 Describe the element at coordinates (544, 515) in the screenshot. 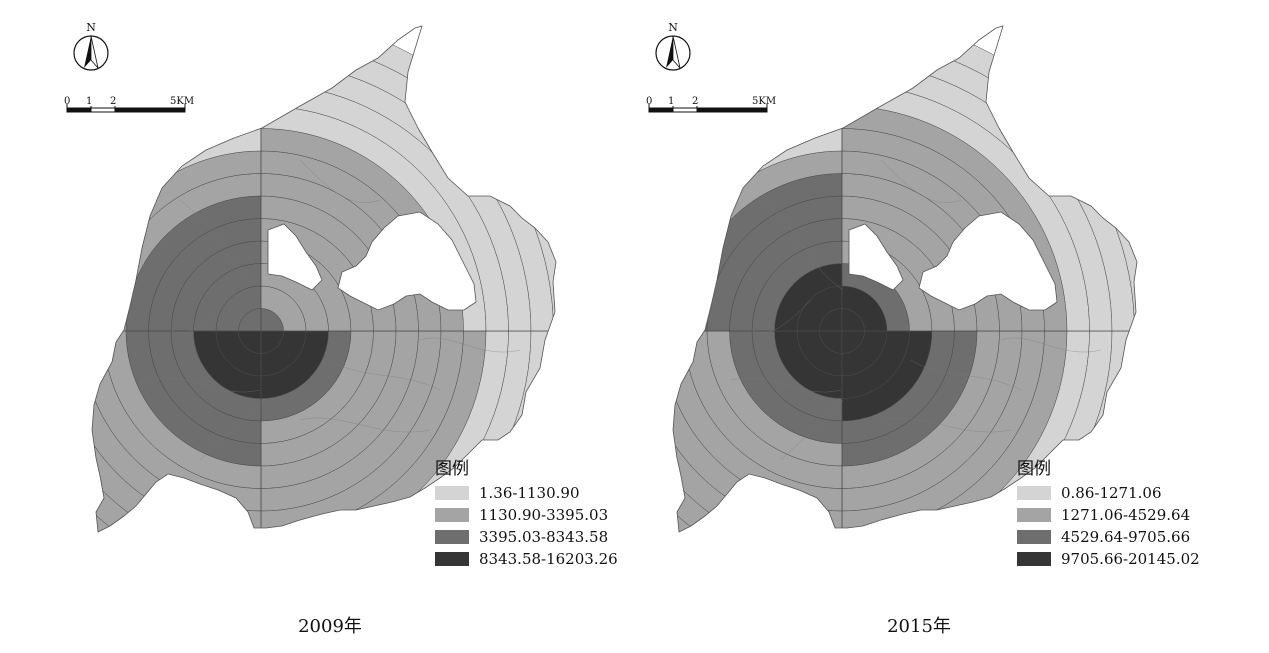

I see `legend-label: 1130.90-3395.03` at that location.